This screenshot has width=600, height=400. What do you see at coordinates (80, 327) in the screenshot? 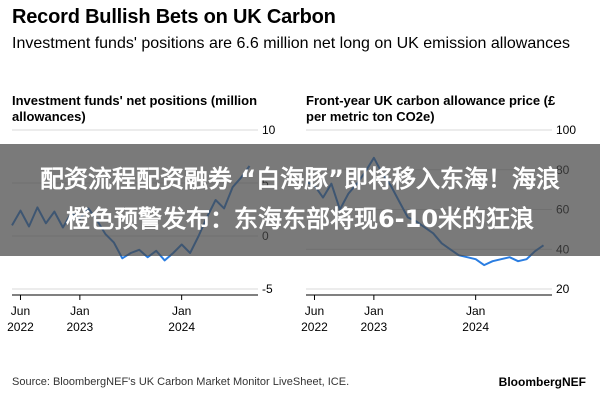
I see `left-x-tick-year: 2023` at bounding box center [80, 327].